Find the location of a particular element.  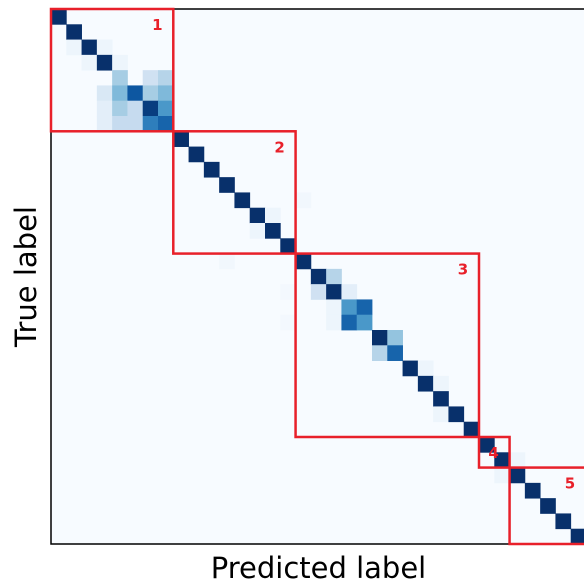

group-label-3: 3 is located at coordinates (463, 270).